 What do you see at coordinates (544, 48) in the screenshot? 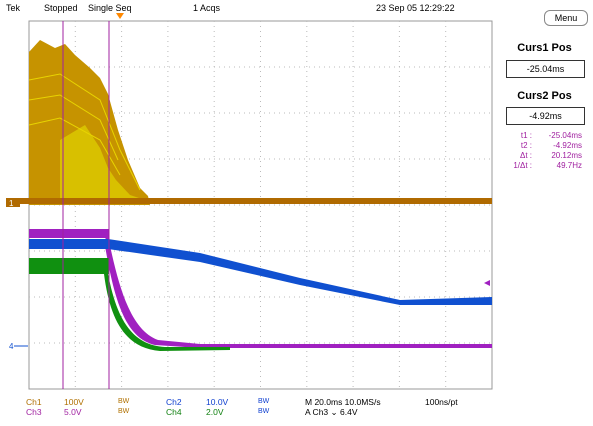
I see `curs1-title: Curs1 Pos` at bounding box center [544, 48].